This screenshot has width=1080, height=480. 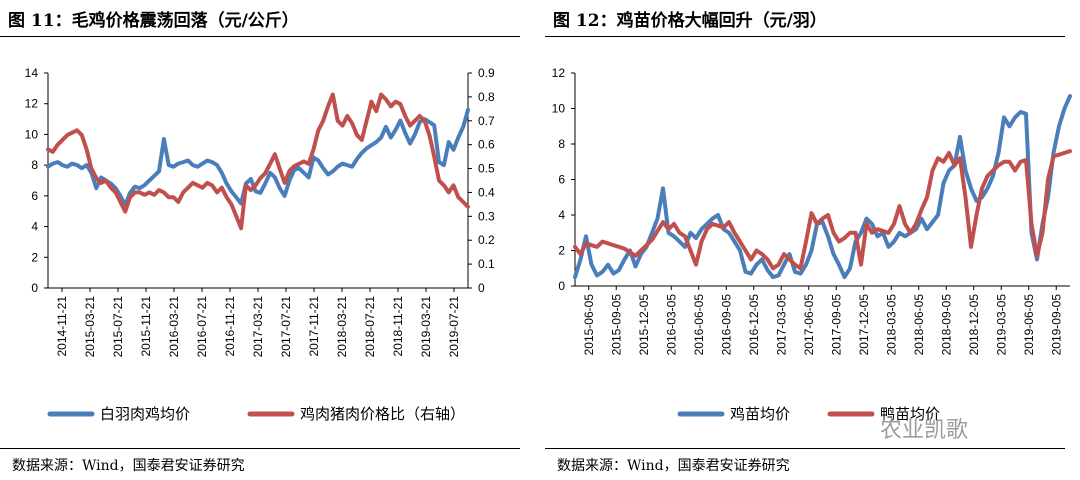 What do you see at coordinates (118, 327) in the screenshot?
I see `x-tick-label: 2015-07-21` at bounding box center [118, 327].